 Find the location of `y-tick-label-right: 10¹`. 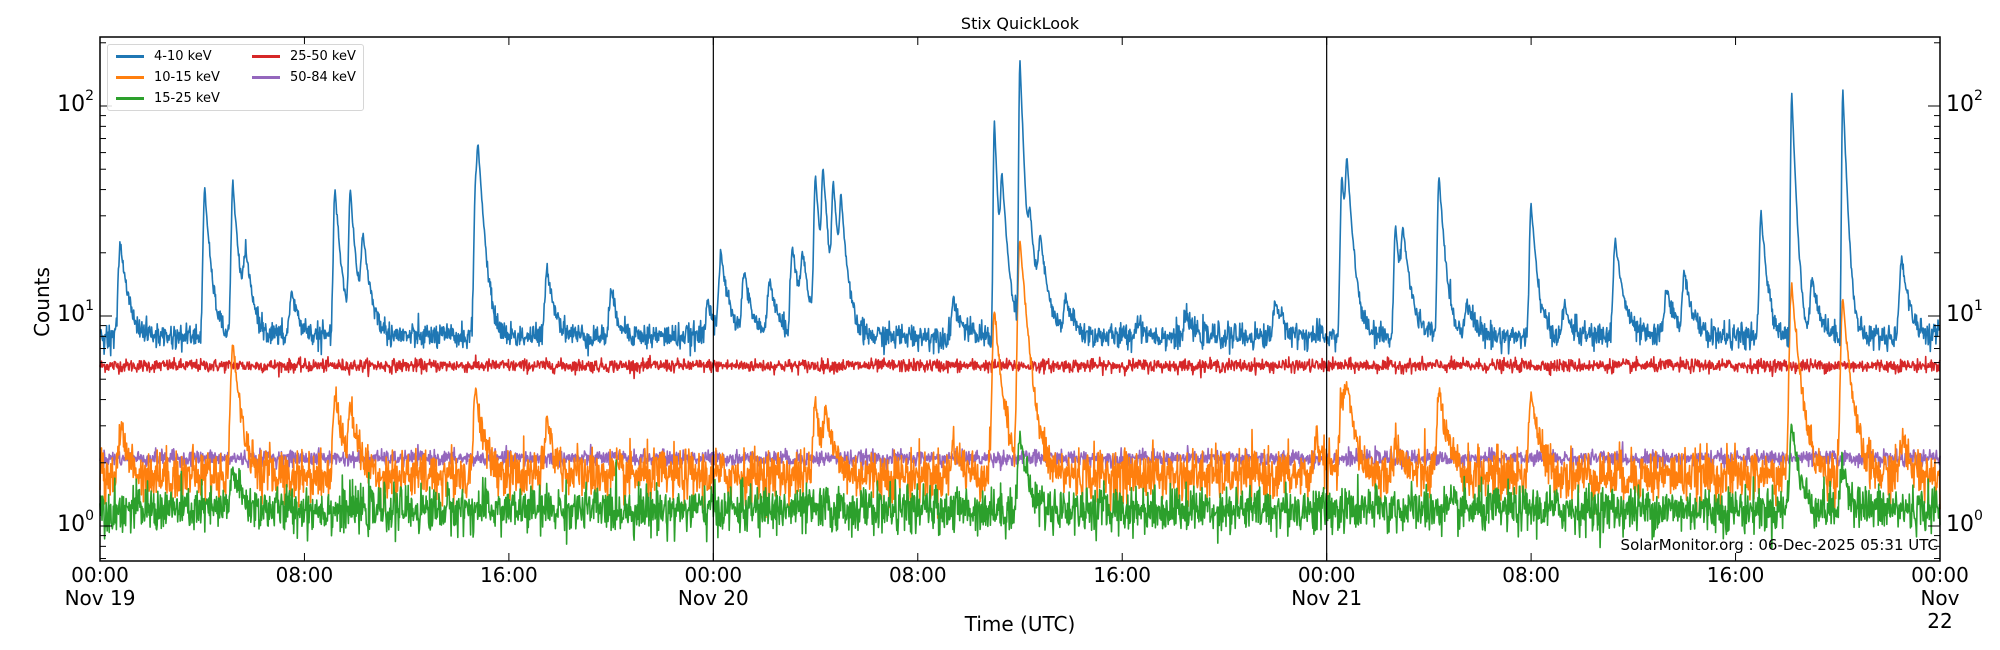

y-tick-label-right: 10¹ is located at coordinates (1964, 312).